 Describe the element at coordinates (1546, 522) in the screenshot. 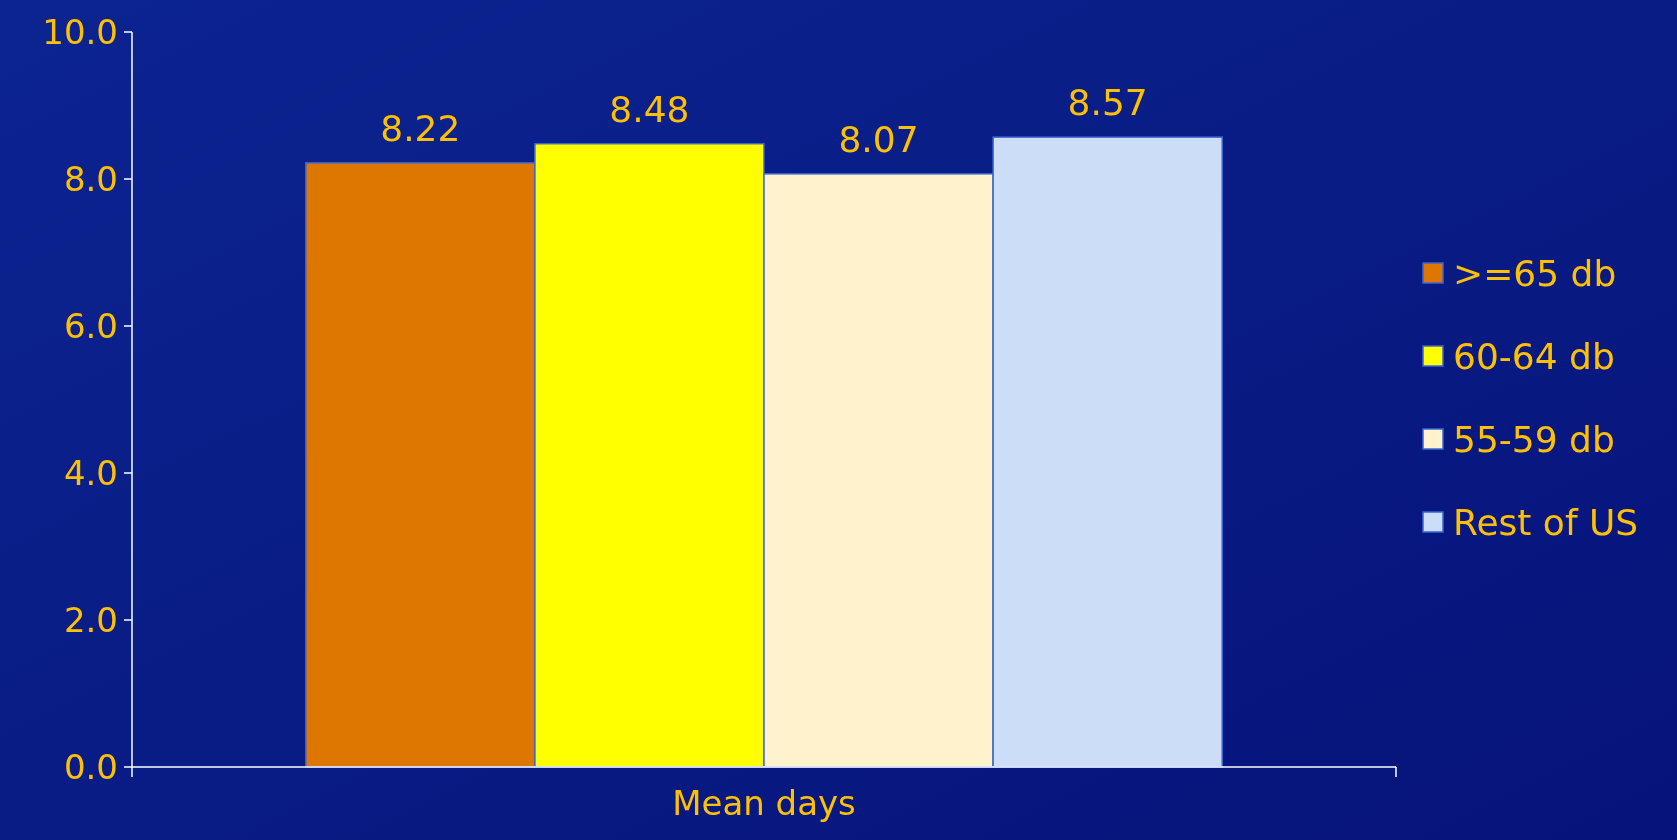

I see `legend-label: Rest of US` at that location.